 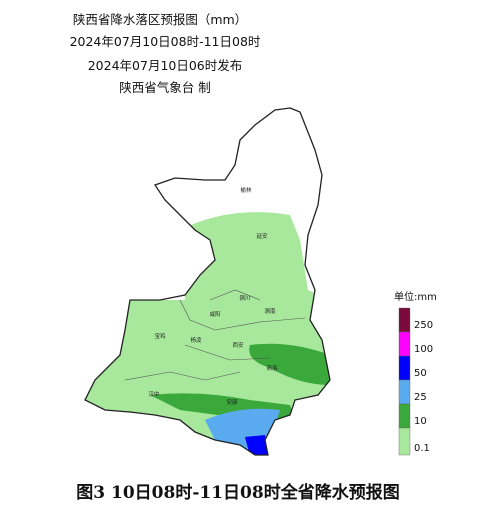 I want to click on legend-label: 10, so click(x=420, y=421).